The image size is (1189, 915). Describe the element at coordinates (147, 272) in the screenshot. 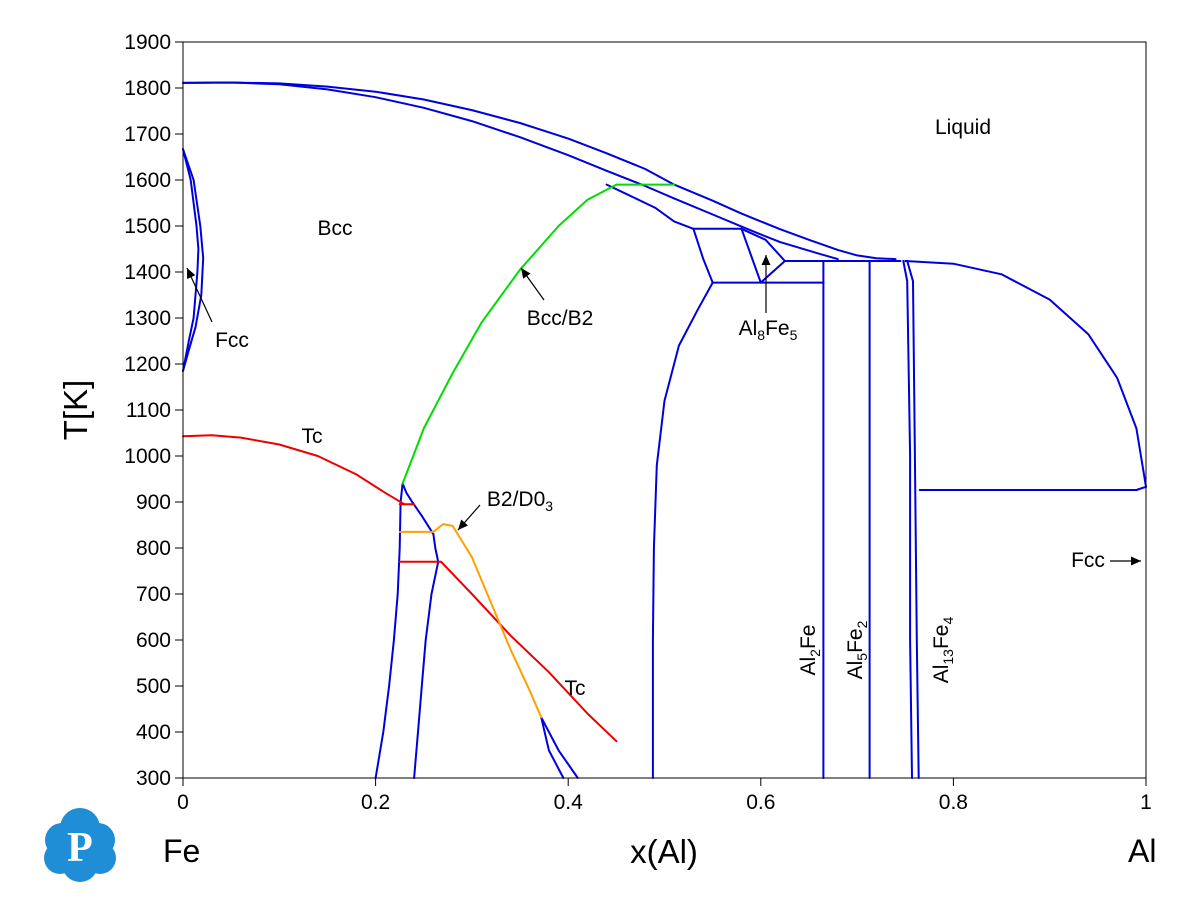

I see `y-tick-label: 1400` at that location.